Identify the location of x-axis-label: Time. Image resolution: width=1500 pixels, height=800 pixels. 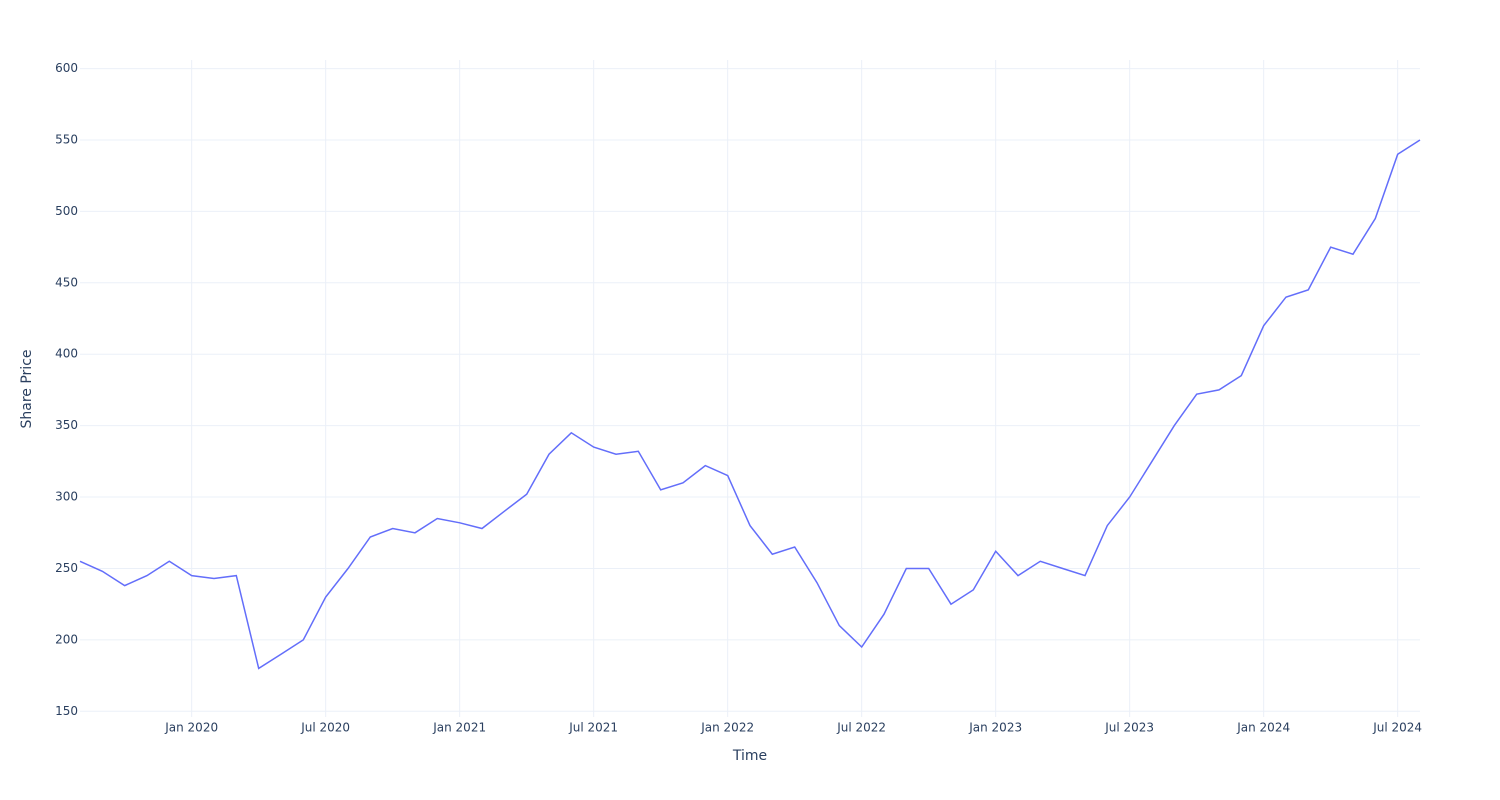
(749, 756).